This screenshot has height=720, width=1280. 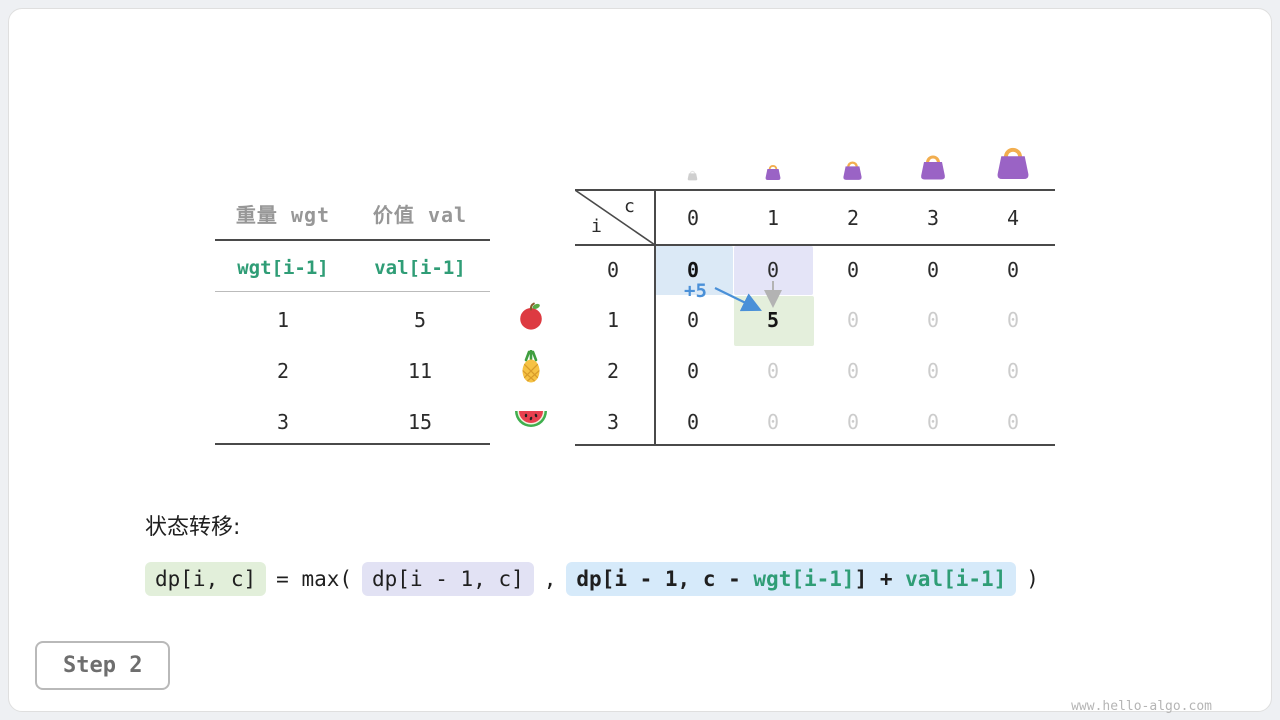 I want to click on dp-cell-3-2: 0, so click(x=853, y=422).